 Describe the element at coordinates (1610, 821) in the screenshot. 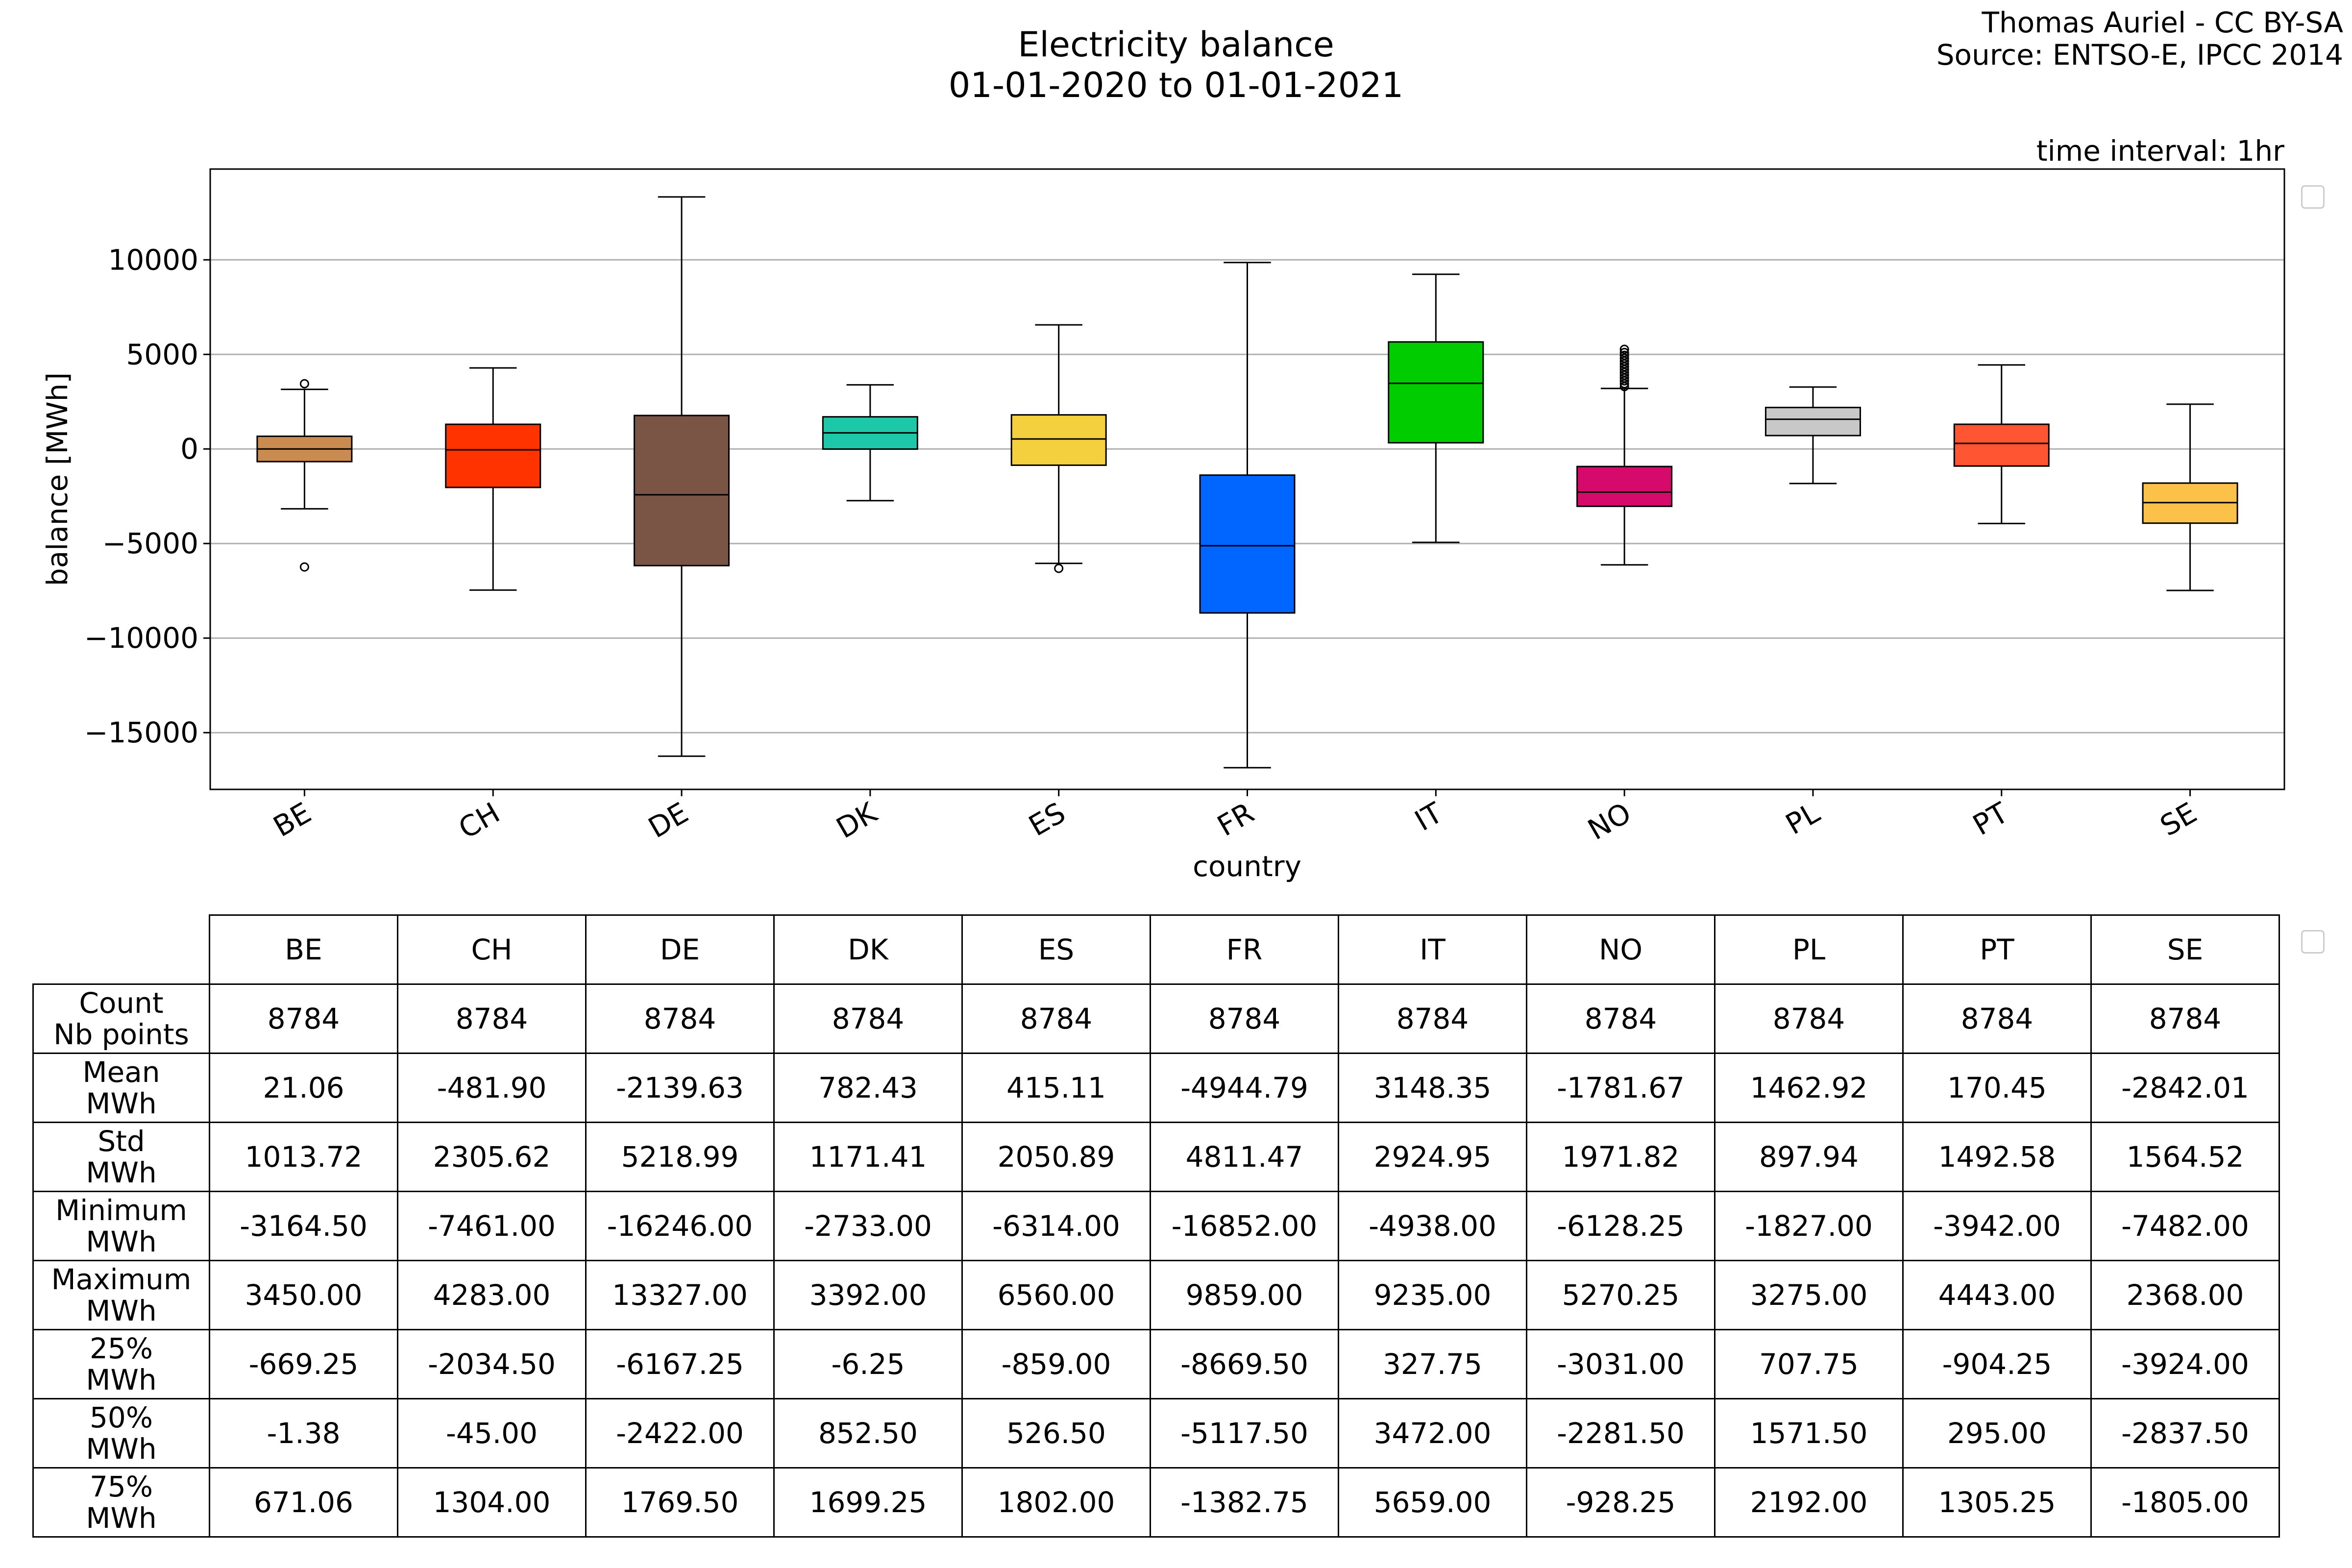

I see `x-tick-label: NO` at that location.